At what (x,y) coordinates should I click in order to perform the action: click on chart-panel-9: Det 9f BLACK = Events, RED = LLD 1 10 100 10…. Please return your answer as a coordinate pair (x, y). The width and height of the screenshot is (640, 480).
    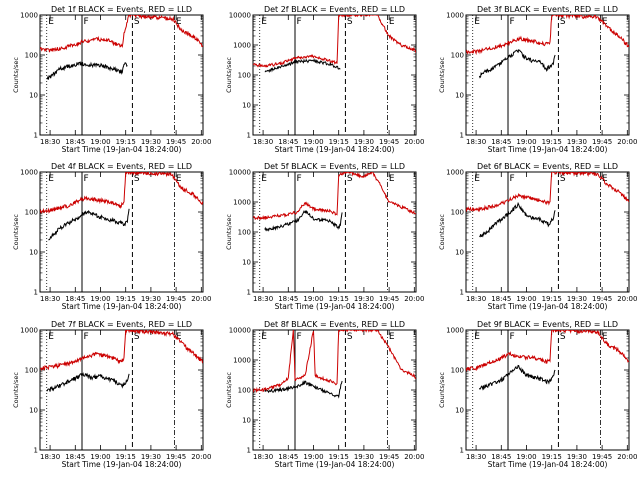
    Looking at the image, I should click on (537, 394).